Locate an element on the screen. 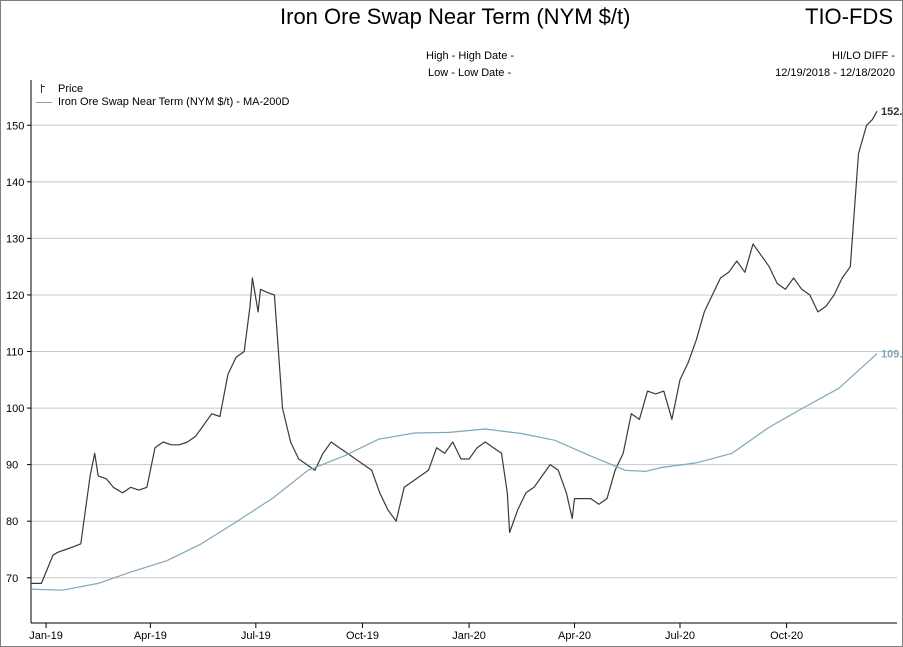 The height and width of the screenshot is (647, 903). hilo-diff-info: HI/LO DIFF - is located at coordinates (863, 56).